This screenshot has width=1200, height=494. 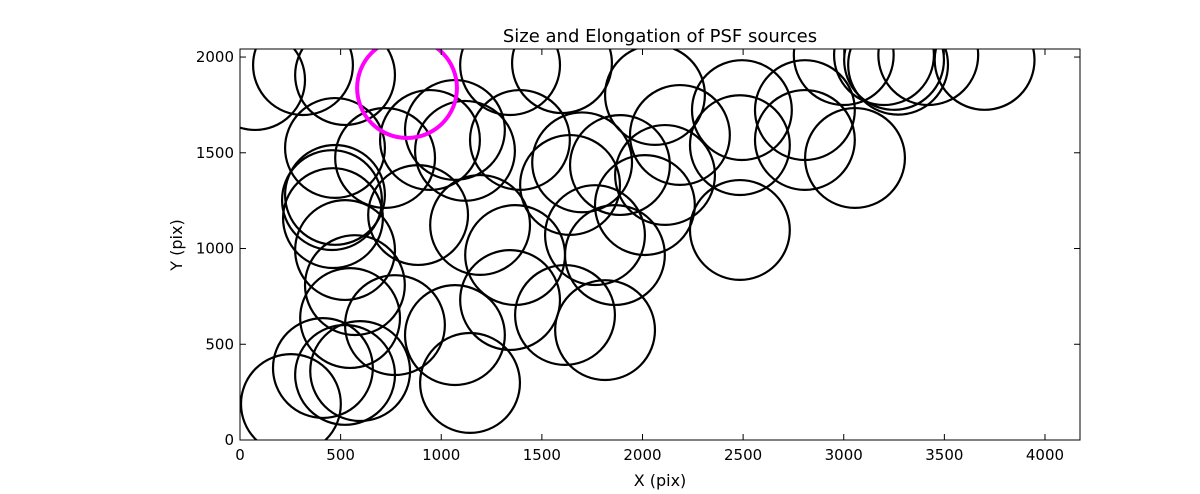 I want to click on highlighted-source-marker, so click(x=407, y=94).